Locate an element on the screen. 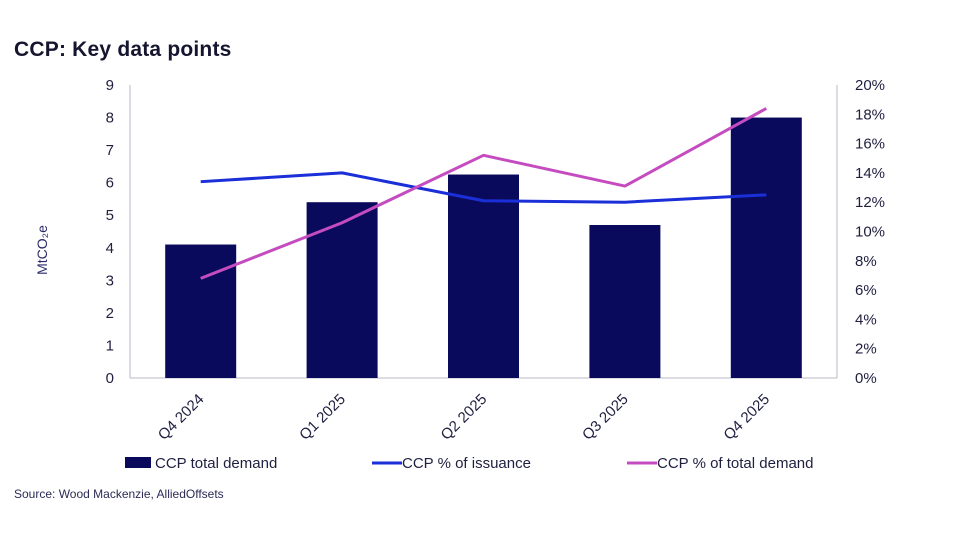  legend-label-total-demand: CCP total demand is located at coordinates (216, 463).